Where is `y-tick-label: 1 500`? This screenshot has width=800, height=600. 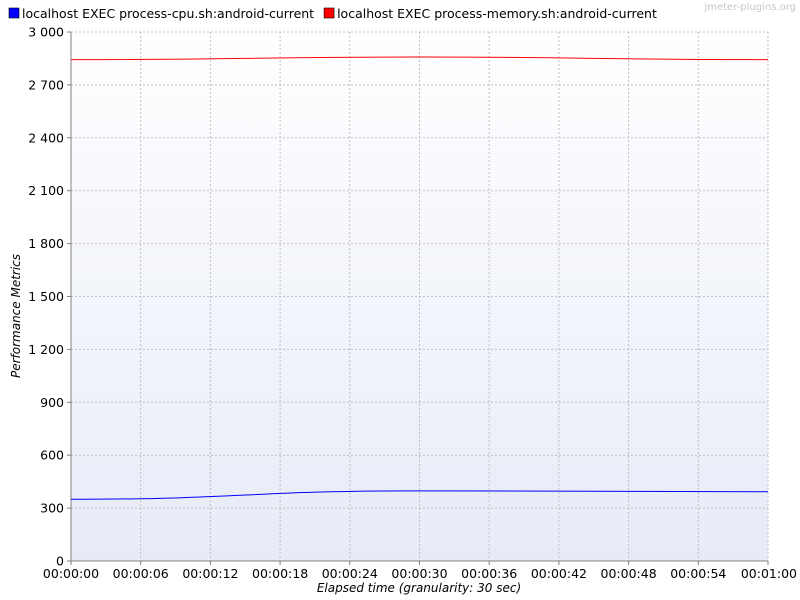
y-tick-label: 1 500 is located at coordinates (46, 296).